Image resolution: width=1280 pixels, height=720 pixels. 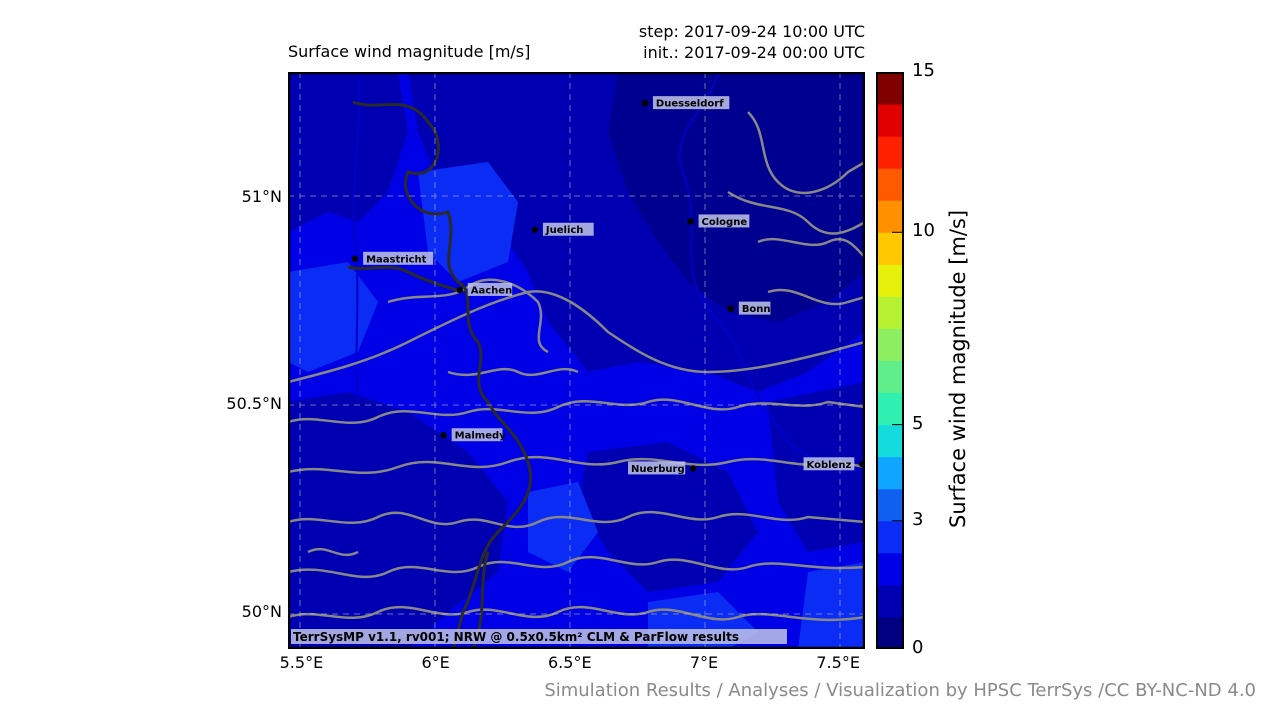 I want to click on city-label: Nuerburg, so click(x=658, y=469).